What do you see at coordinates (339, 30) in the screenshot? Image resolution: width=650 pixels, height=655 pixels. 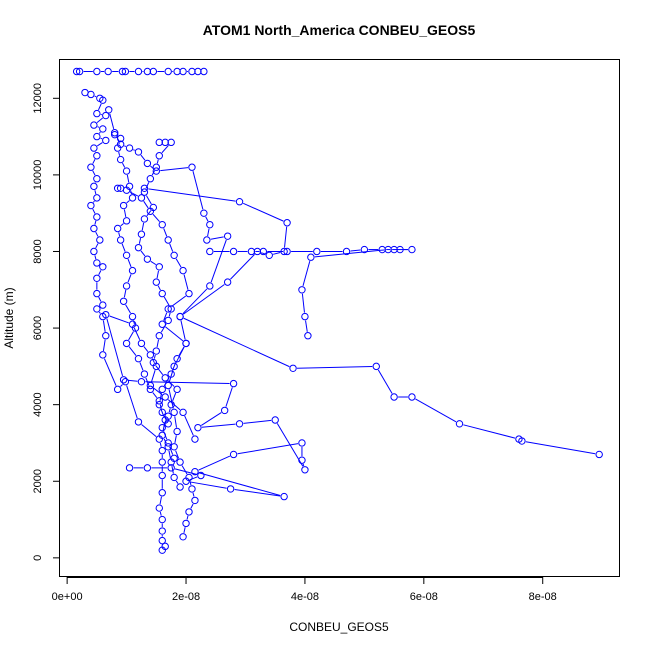 I see `chart-title: ATOM1 North_America CONBEU_GEOS5` at bounding box center [339, 30].